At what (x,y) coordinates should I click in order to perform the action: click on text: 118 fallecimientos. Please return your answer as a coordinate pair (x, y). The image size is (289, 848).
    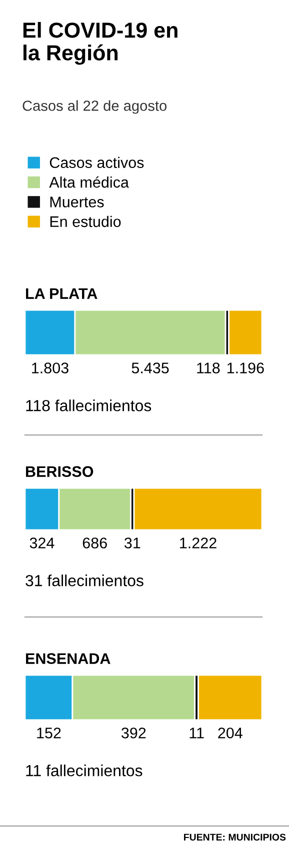
    Looking at the image, I should click on (89, 406).